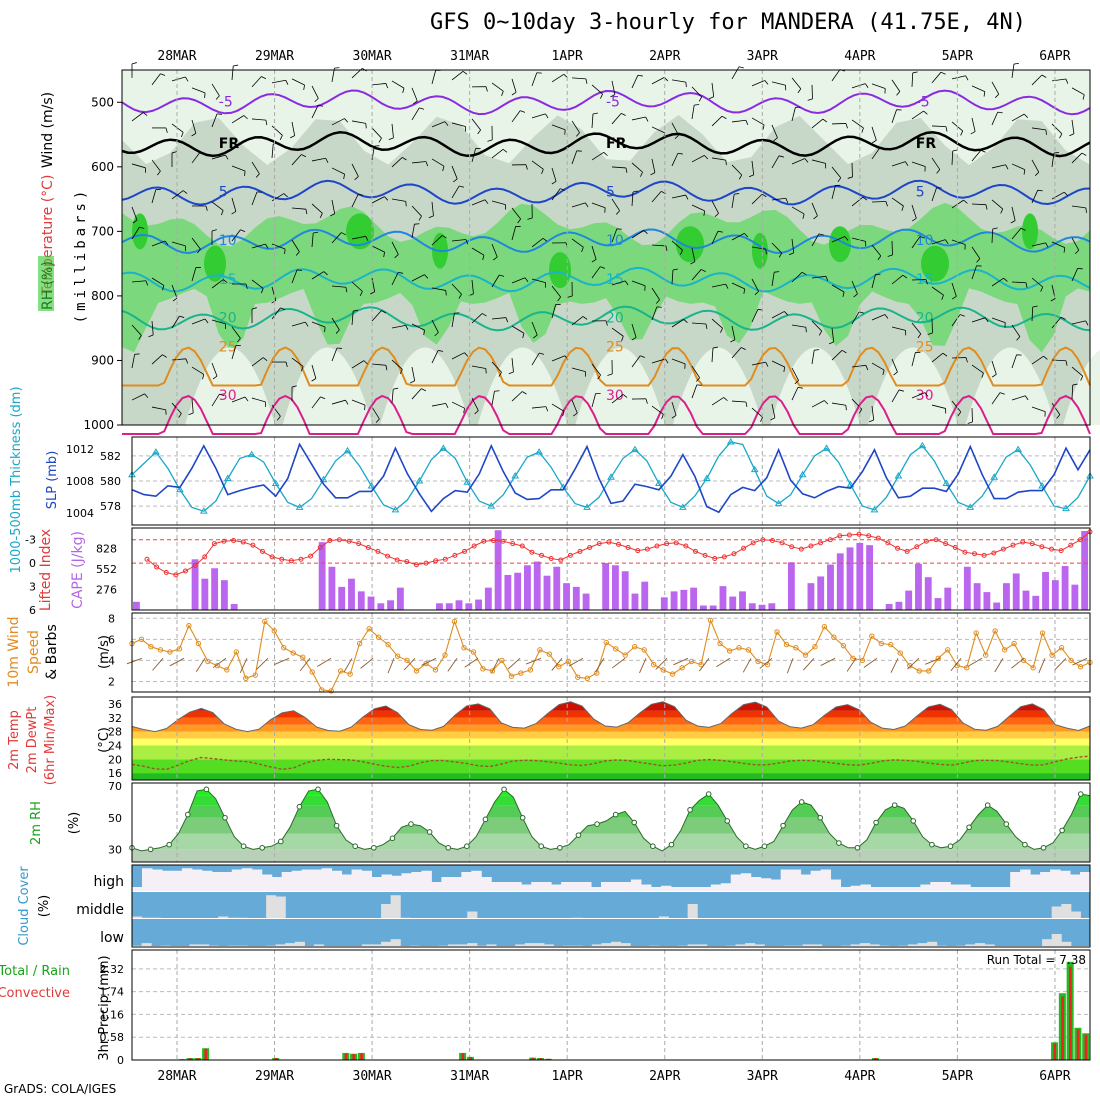 Image resolution: width=1100 pixels, height=1100 pixels. What do you see at coordinates (228, 348) in the screenshot?
I see `isotherm-label: 25` at bounding box center [228, 348].